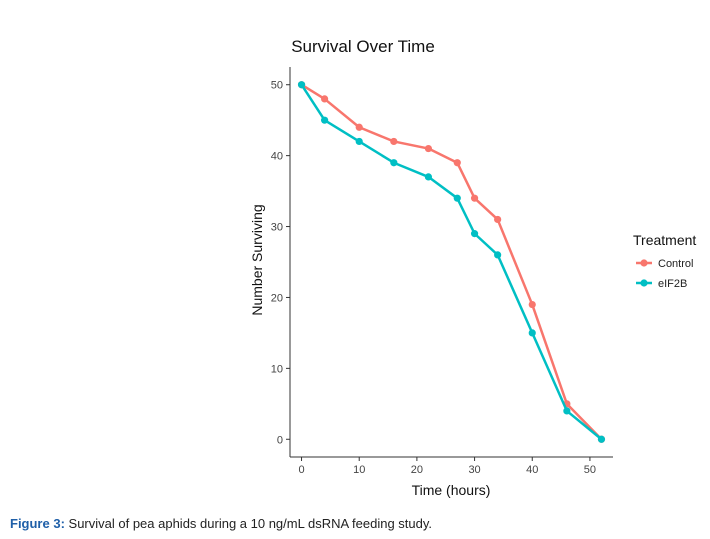 The height and width of the screenshot is (539, 710). Describe the element at coordinates (280, 440) in the screenshot. I see `y-tick-label: 0` at that location.